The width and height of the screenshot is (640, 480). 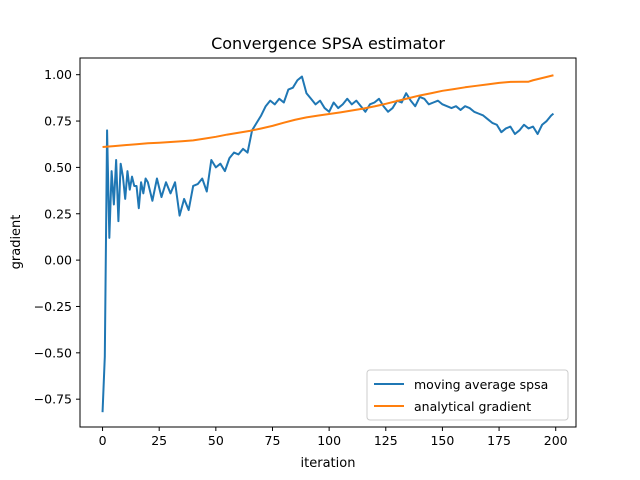 What do you see at coordinates (103, 440) in the screenshot?
I see `x-tick-label: 0` at bounding box center [103, 440].